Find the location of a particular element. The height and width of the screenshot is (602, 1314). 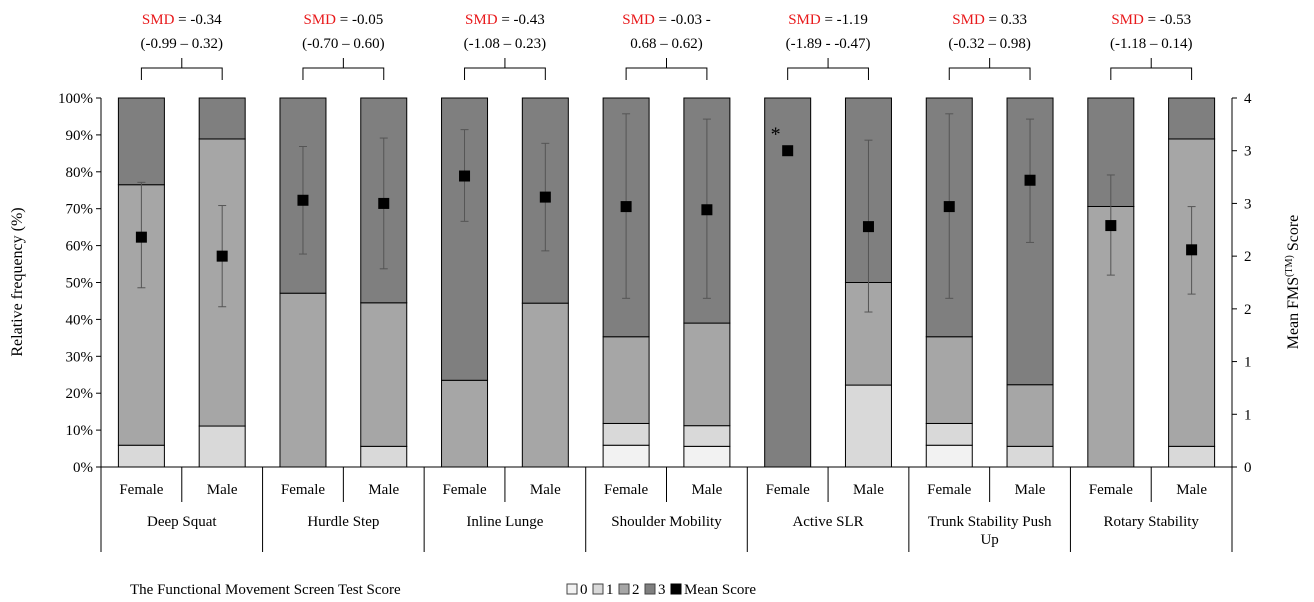

legend-label-2: 2 is located at coordinates (636, 590).